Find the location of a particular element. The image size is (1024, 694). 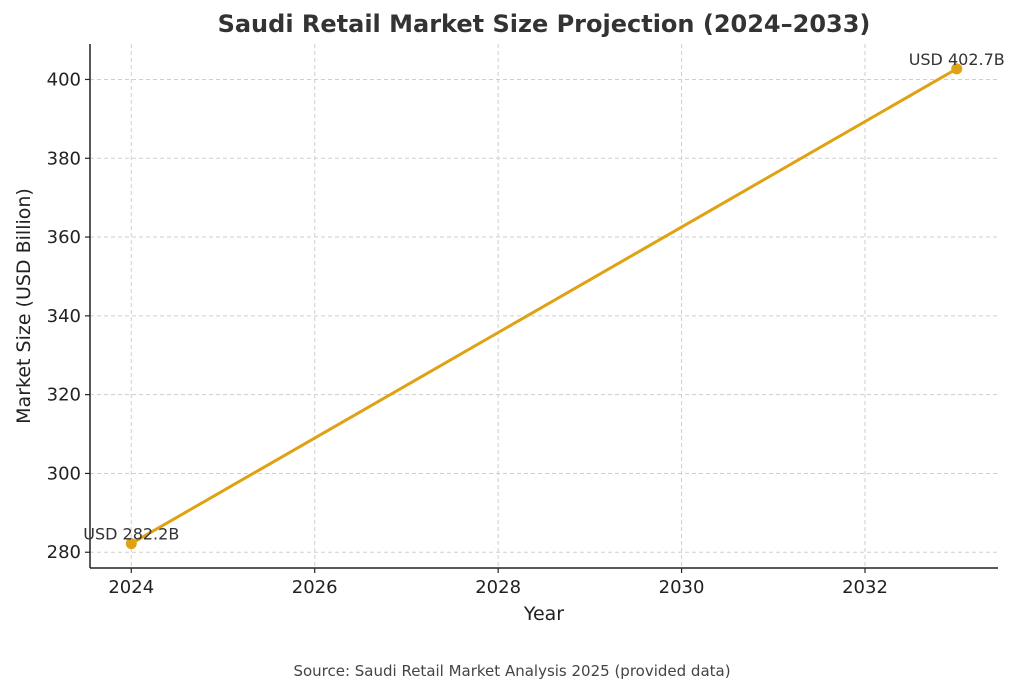

x-tick-label: 2026 is located at coordinates (315, 587).